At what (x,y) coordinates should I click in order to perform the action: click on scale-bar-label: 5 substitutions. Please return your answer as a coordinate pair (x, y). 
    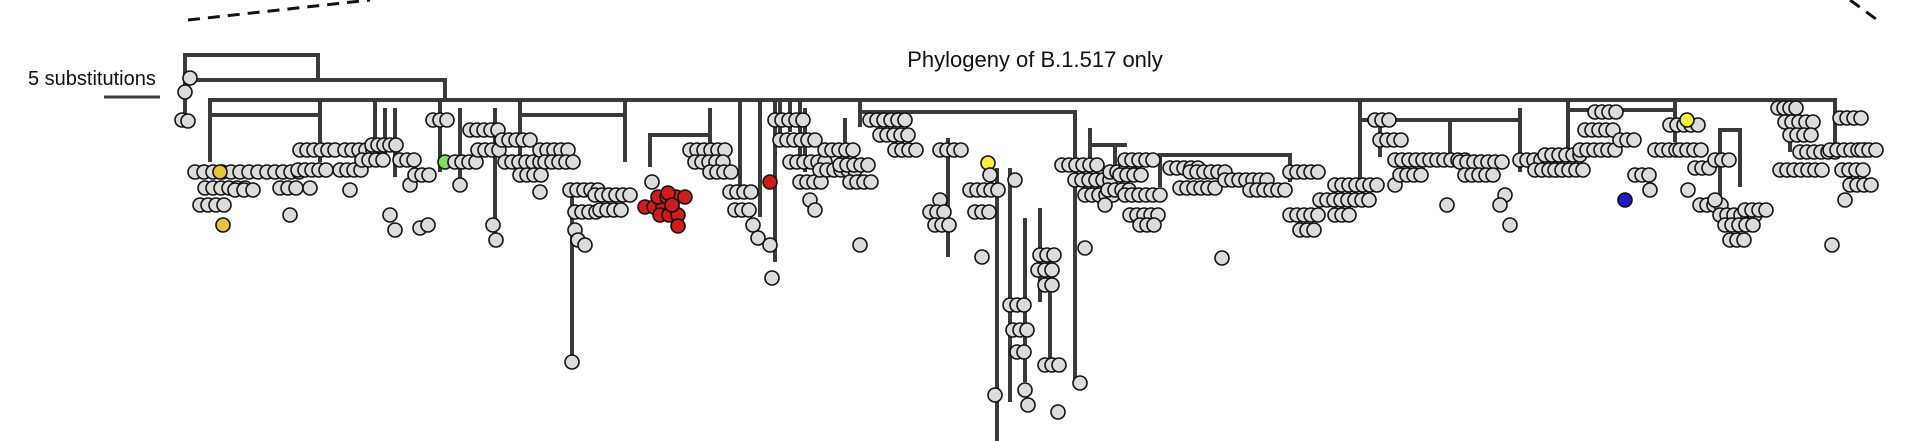
    Looking at the image, I should click on (92, 79).